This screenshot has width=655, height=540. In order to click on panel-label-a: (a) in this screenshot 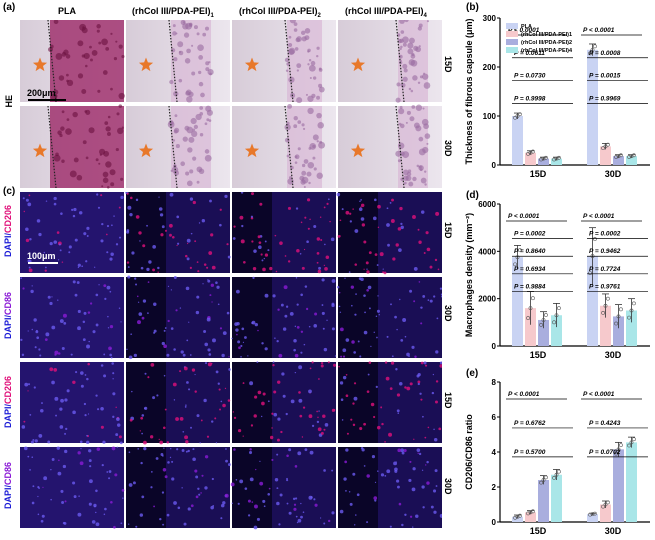, I will do `click(9, 7)`.